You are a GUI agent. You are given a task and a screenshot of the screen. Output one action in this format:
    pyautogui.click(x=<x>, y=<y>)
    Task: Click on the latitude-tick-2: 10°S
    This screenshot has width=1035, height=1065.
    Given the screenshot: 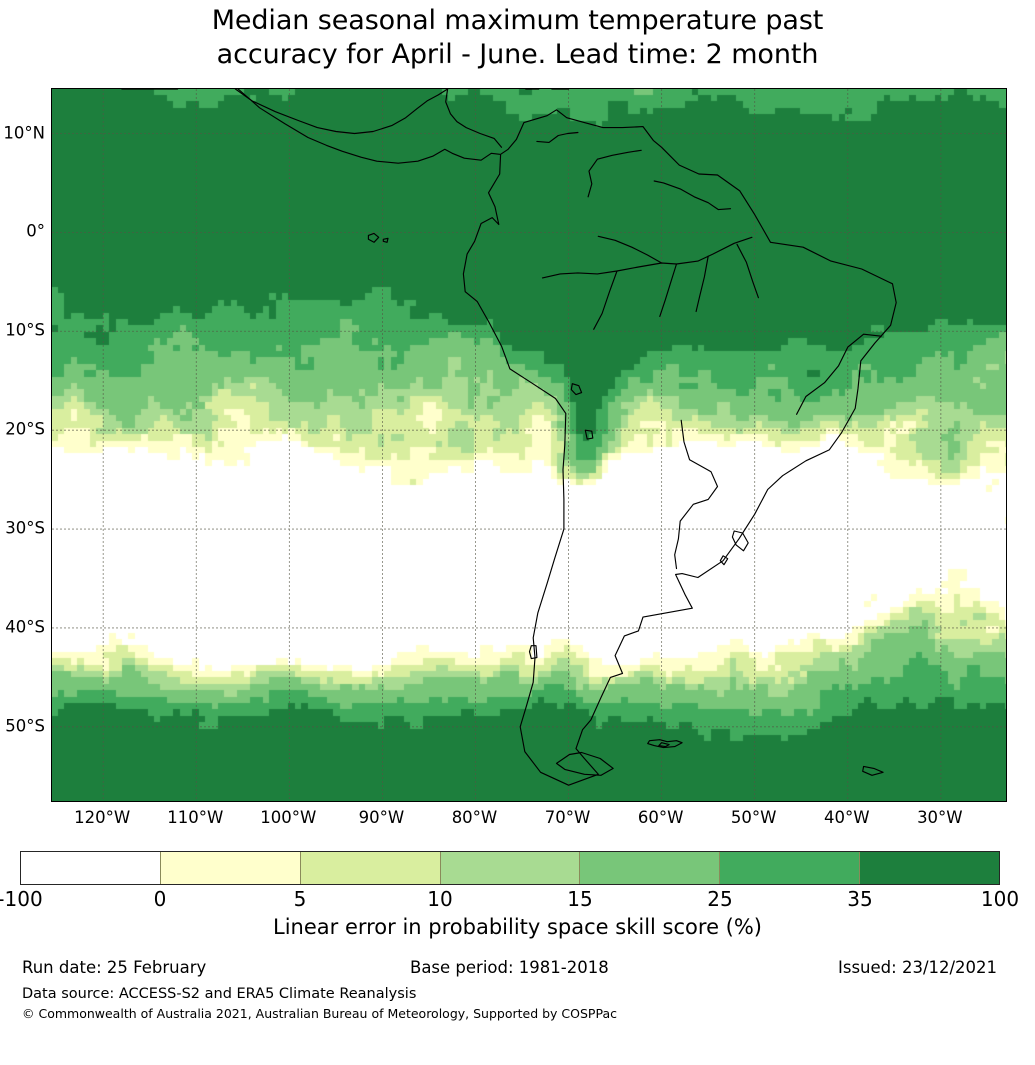 What is the action you would take?
    pyautogui.click(x=25, y=330)
    